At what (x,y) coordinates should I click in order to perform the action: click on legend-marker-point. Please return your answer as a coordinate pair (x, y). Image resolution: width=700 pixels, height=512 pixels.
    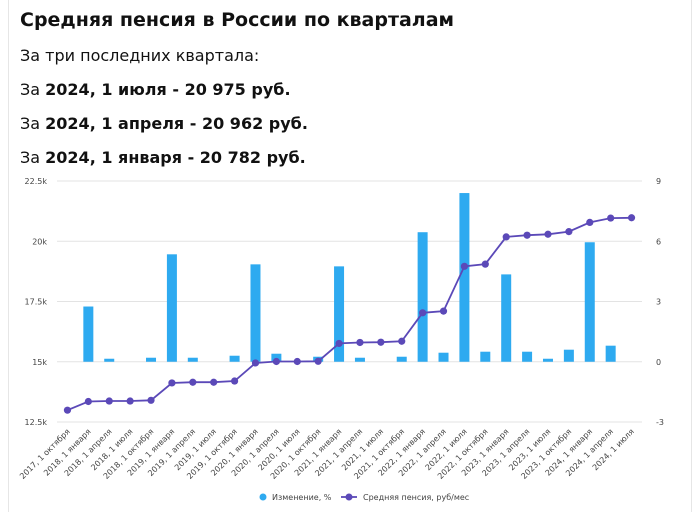
    Looking at the image, I should click on (349, 497).